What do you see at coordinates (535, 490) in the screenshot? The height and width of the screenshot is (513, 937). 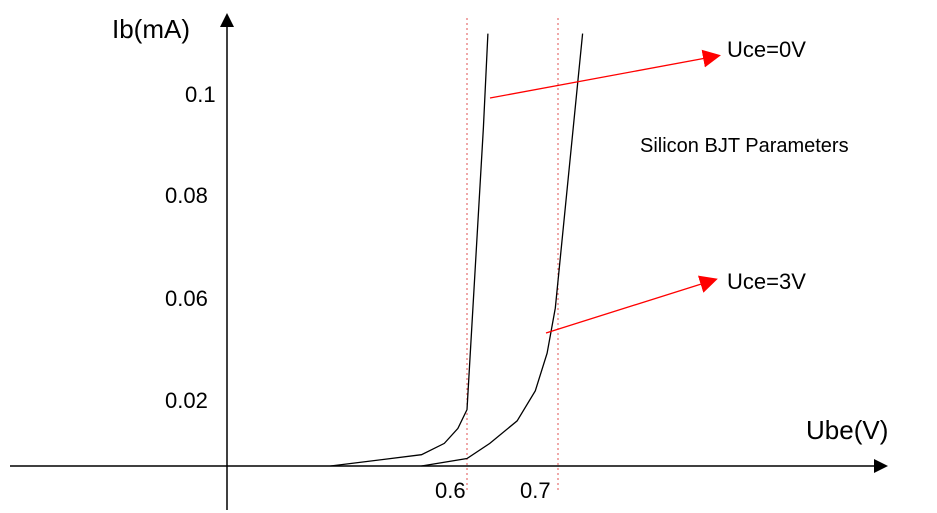 I see `x-tick-label-0.7: 0.7` at bounding box center [535, 490].